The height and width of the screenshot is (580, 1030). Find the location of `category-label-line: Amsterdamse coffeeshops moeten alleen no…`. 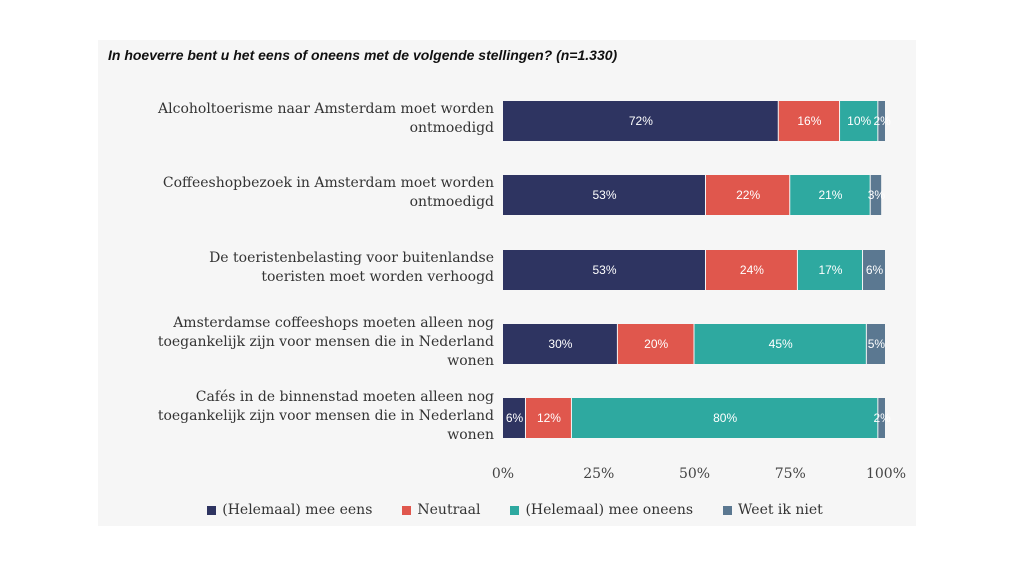

category-label-line: Amsterdamse coffeeshops moeten alleen no… is located at coordinates (333, 322).